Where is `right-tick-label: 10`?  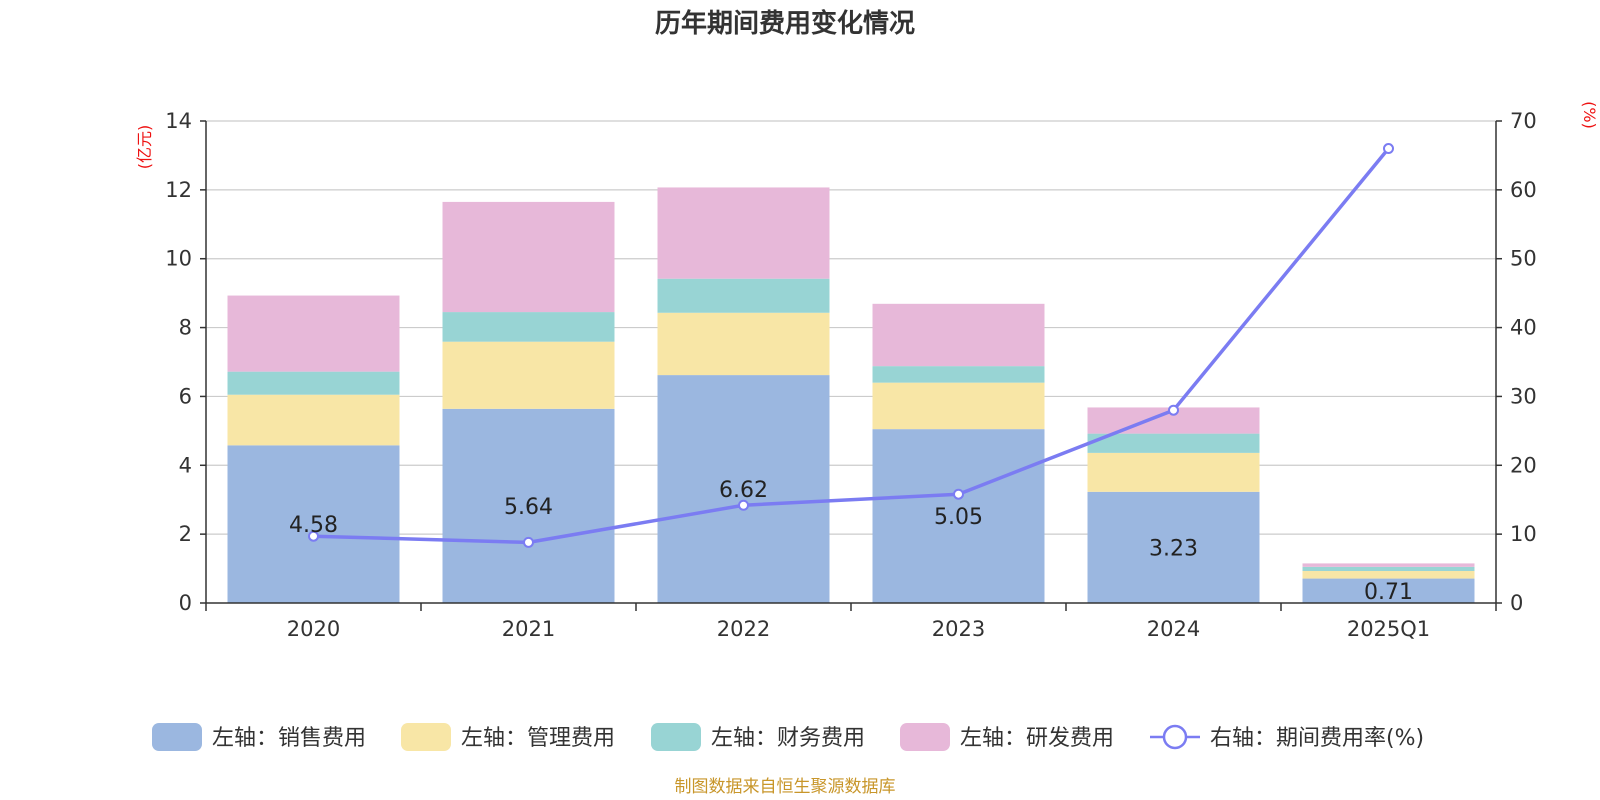
right-tick-label: 10 is located at coordinates (1523, 534).